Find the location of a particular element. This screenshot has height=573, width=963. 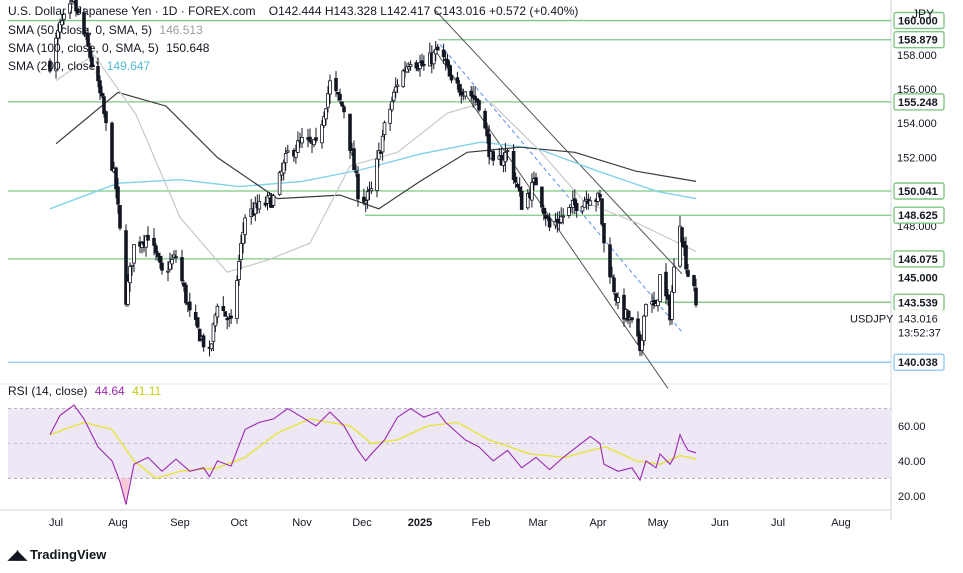

rsi-value: 44.64 is located at coordinates (109, 391).